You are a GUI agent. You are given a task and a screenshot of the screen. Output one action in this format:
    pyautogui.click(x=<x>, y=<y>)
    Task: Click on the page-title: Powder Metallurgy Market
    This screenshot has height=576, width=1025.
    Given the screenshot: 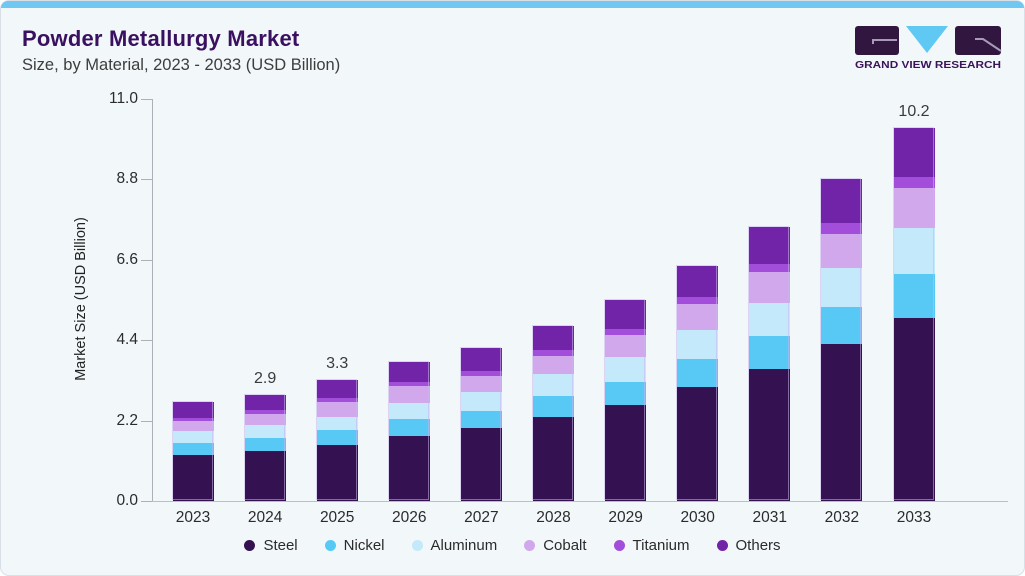 What is the action you would take?
    pyautogui.click(x=161, y=38)
    